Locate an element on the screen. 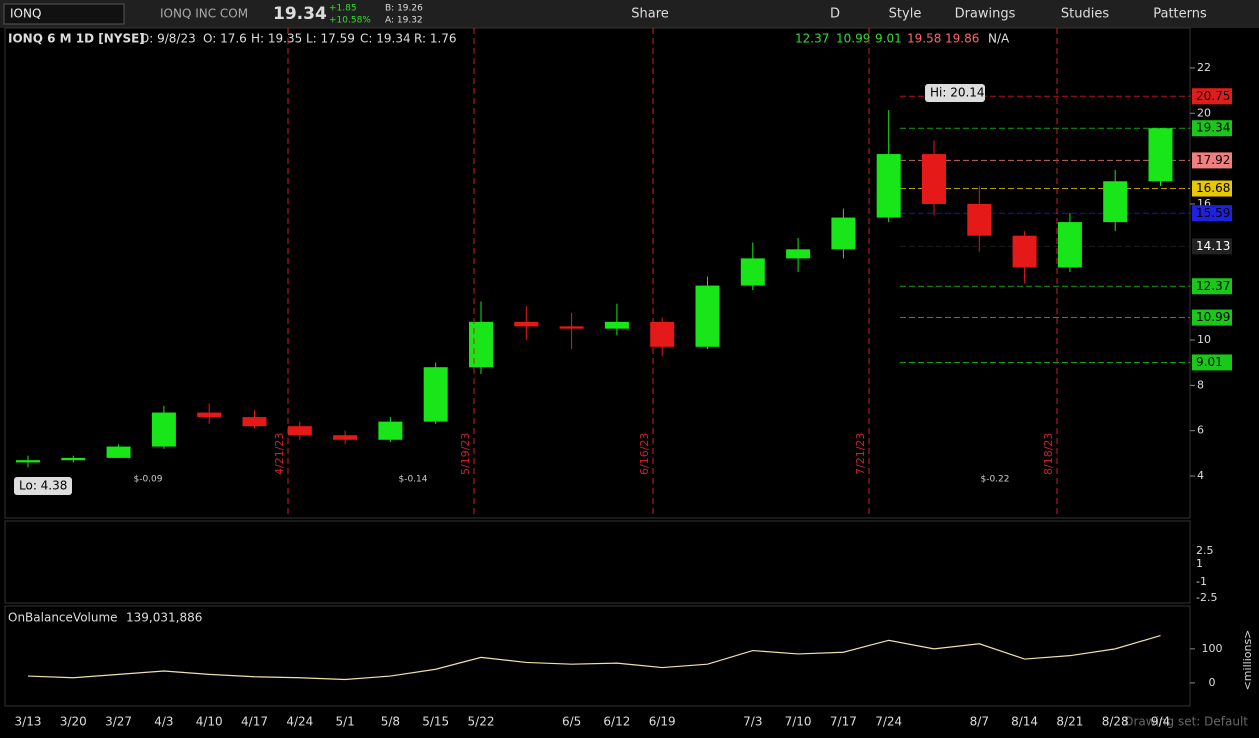  event-date: 4/21/23 is located at coordinates (279, 454).